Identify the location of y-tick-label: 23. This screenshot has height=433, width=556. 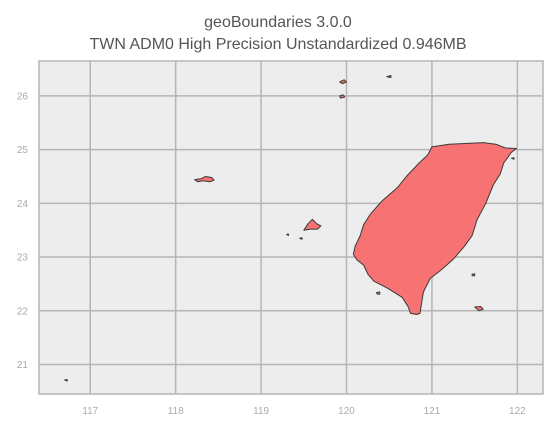
(23, 258).